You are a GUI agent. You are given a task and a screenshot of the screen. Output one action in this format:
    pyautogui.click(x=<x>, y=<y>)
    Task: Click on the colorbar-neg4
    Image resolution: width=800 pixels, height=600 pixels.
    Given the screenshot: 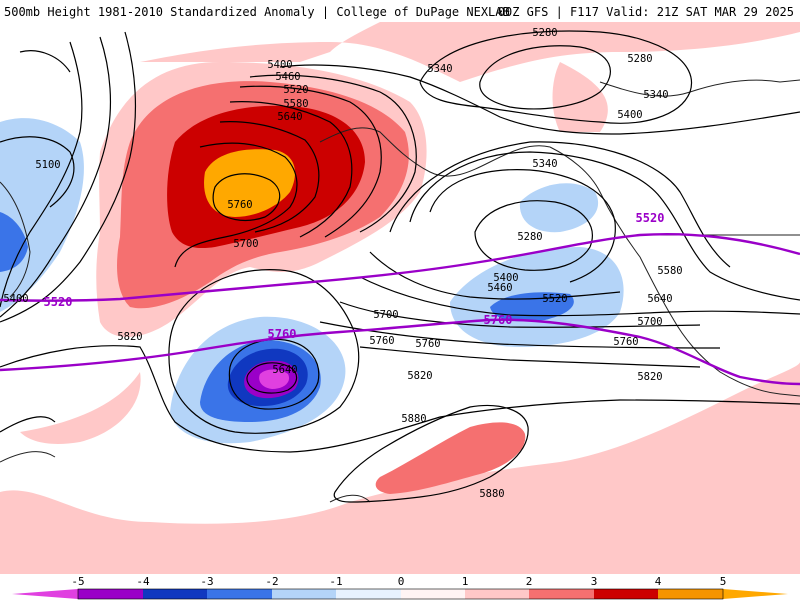 What is the action you would take?
    pyautogui.click(x=110, y=594)
    